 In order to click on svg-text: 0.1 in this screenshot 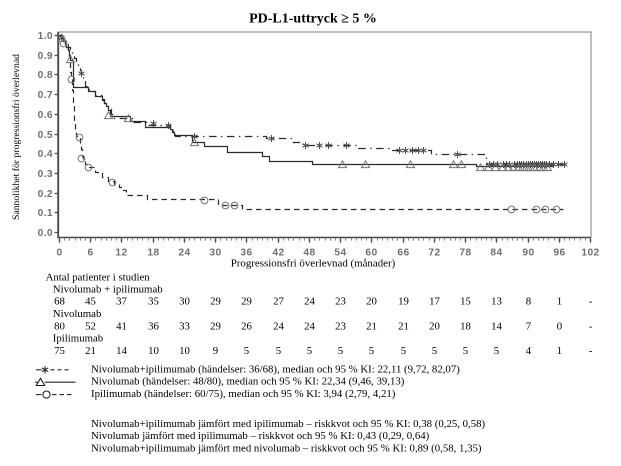, I will do `click(45, 213)`.